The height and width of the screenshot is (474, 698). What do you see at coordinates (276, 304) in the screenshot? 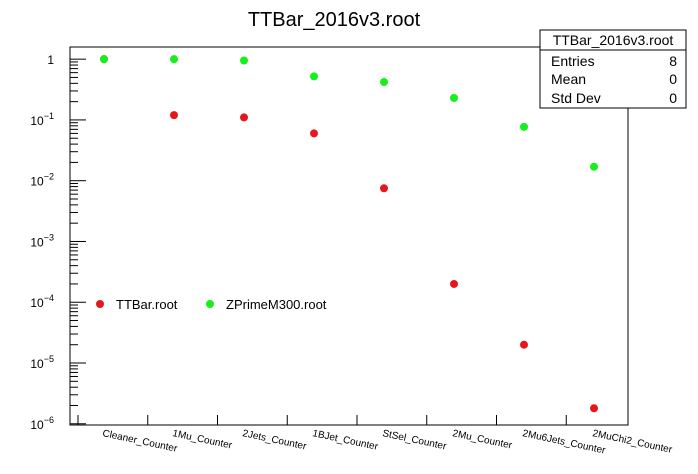
I see `legend-label: ZPrimeM300.root` at bounding box center [276, 304].